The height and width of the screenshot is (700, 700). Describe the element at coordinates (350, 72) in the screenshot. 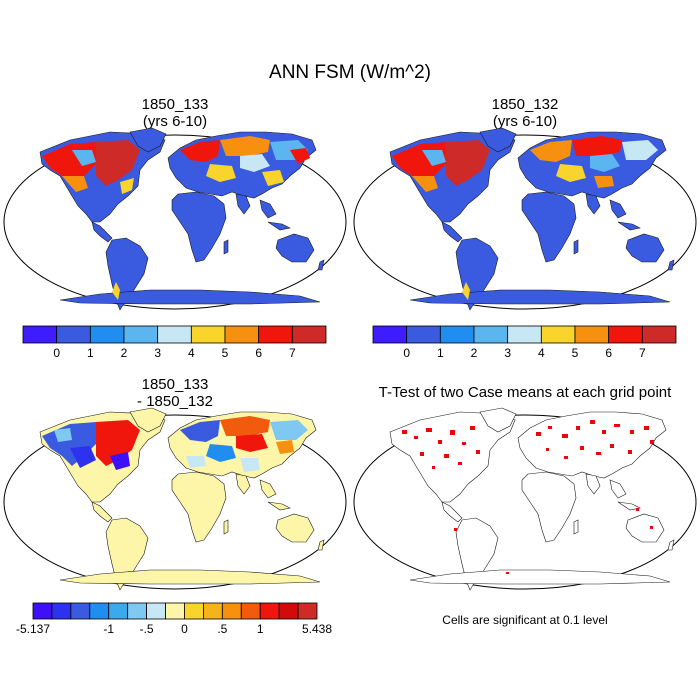

I see `main-title: ANN FSM (W/m^2)` at that location.